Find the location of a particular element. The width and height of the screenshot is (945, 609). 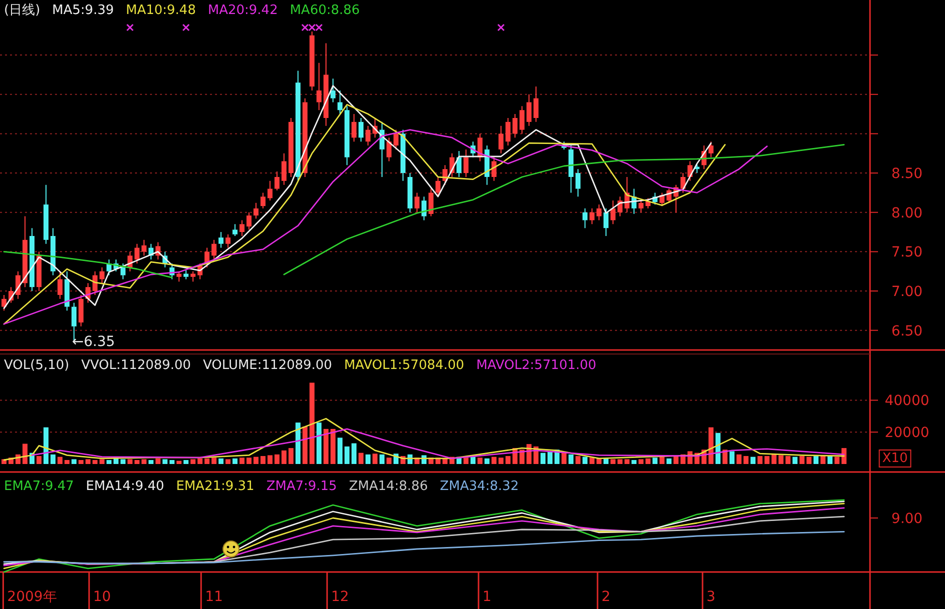

y-tick-label: 7.50 is located at coordinates (907, 252).